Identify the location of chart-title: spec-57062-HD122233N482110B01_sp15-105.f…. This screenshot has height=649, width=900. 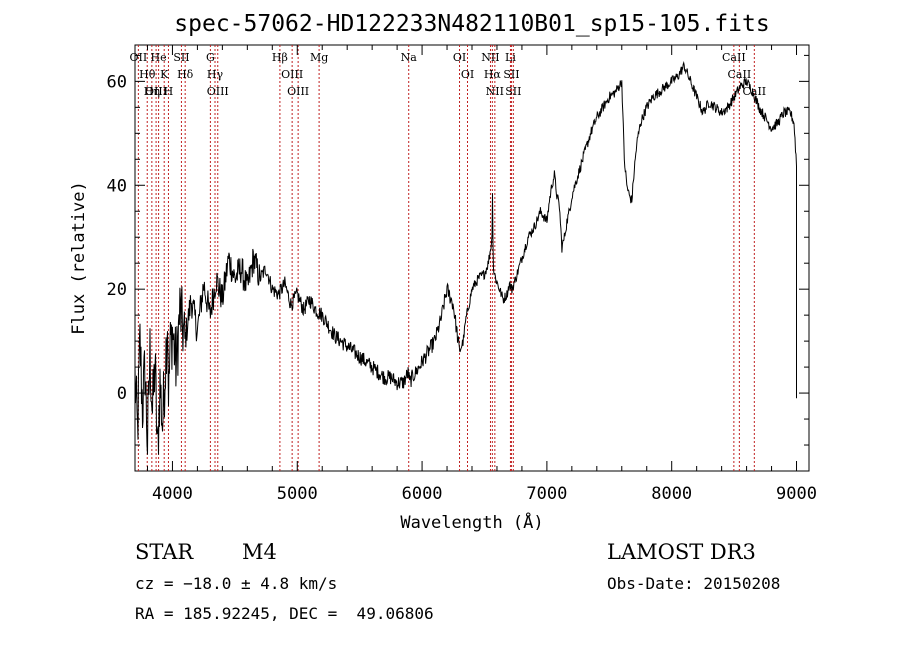
(471, 24).